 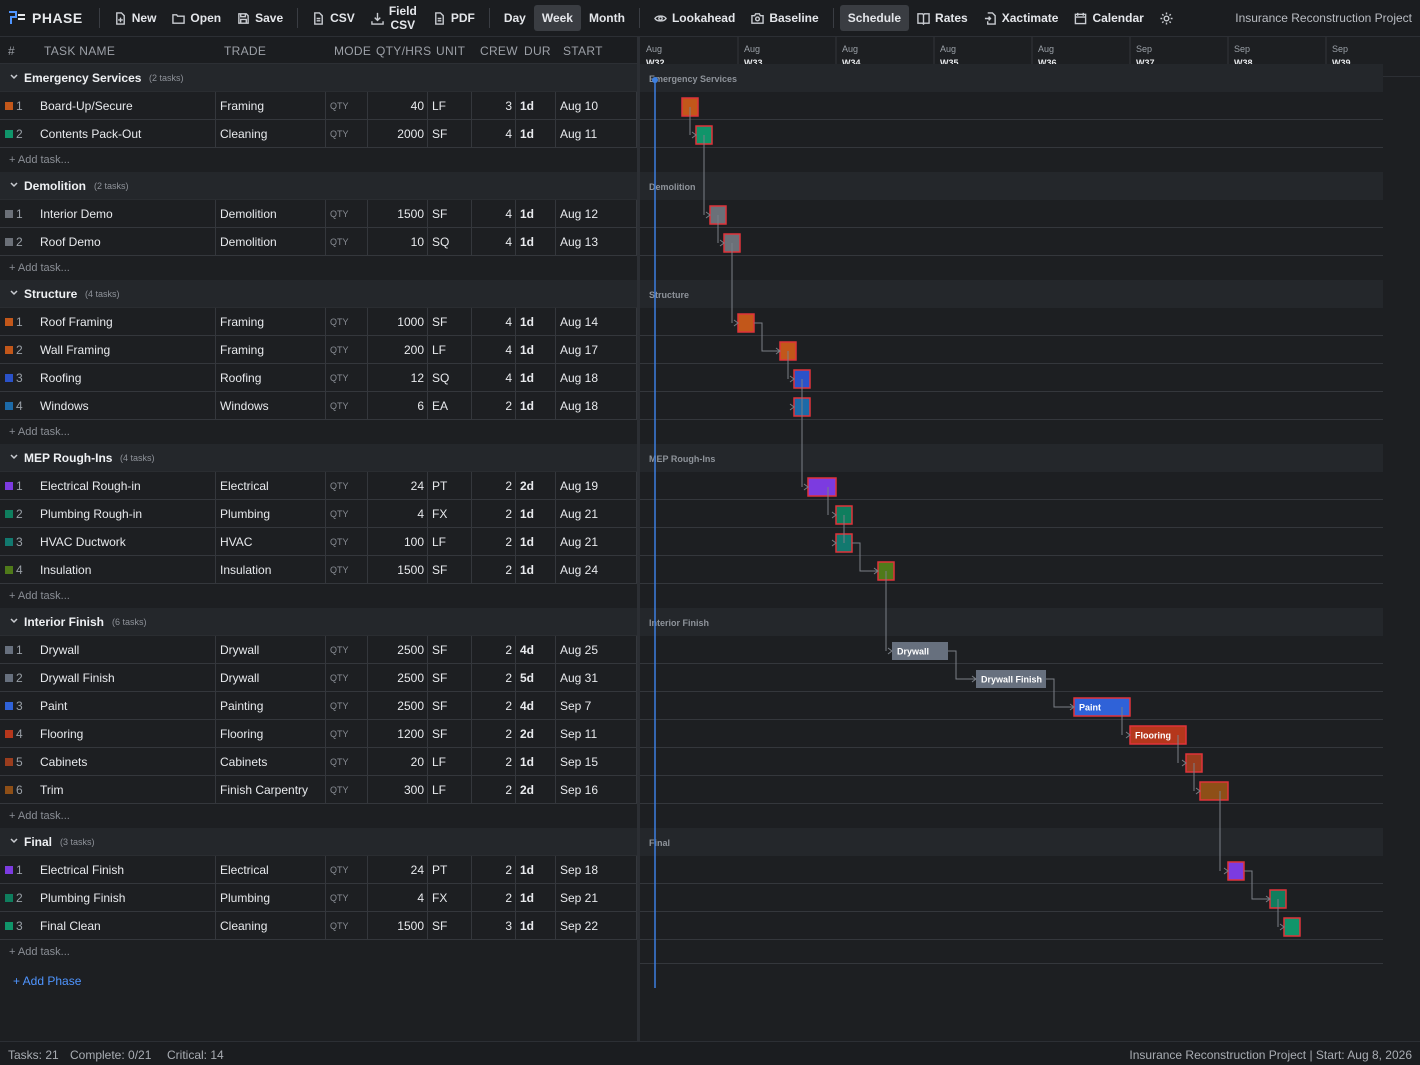 What do you see at coordinates (638, 539) in the screenshot?
I see `pane-splitter` at bounding box center [638, 539].